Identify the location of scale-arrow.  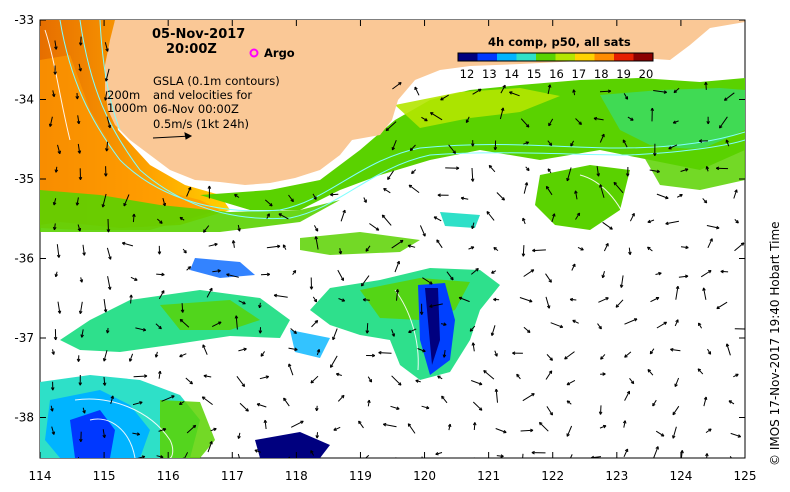
(172, 136).